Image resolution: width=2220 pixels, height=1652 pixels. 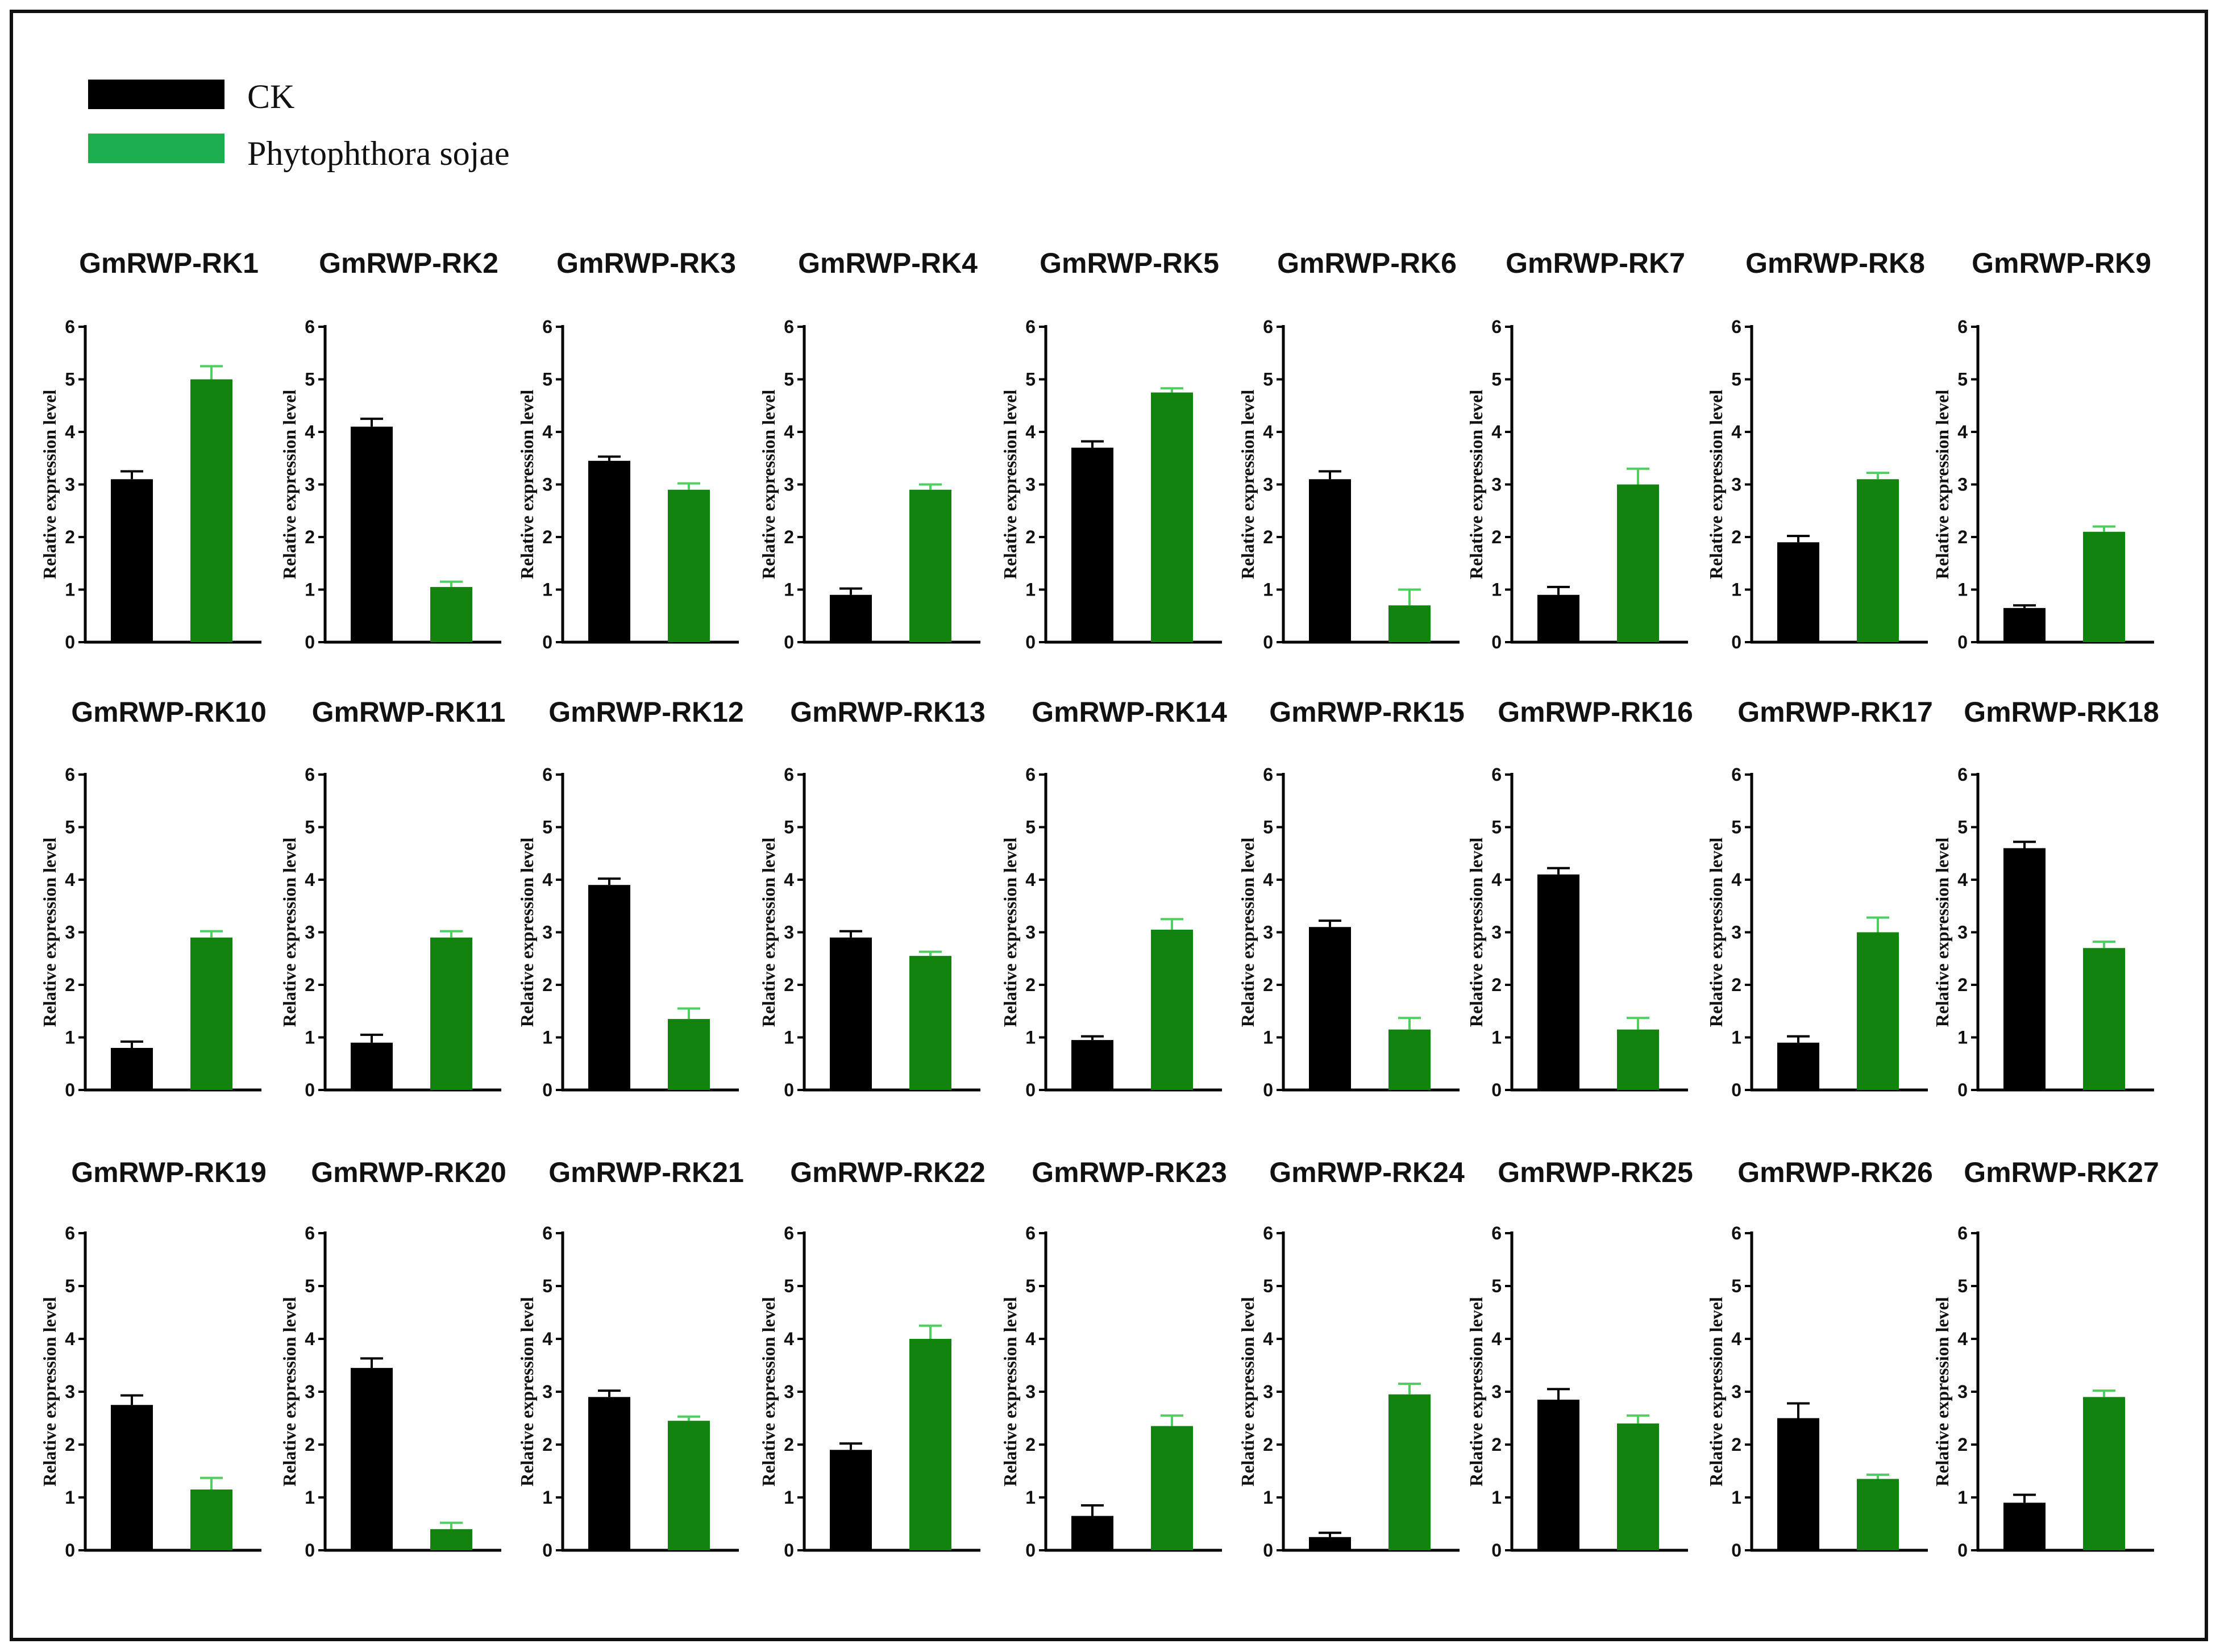 What do you see at coordinates (1595, 1172) in the screenshot?
I see `panel-title: GmRWP-RK25` at bounding box center [1595, 1172].